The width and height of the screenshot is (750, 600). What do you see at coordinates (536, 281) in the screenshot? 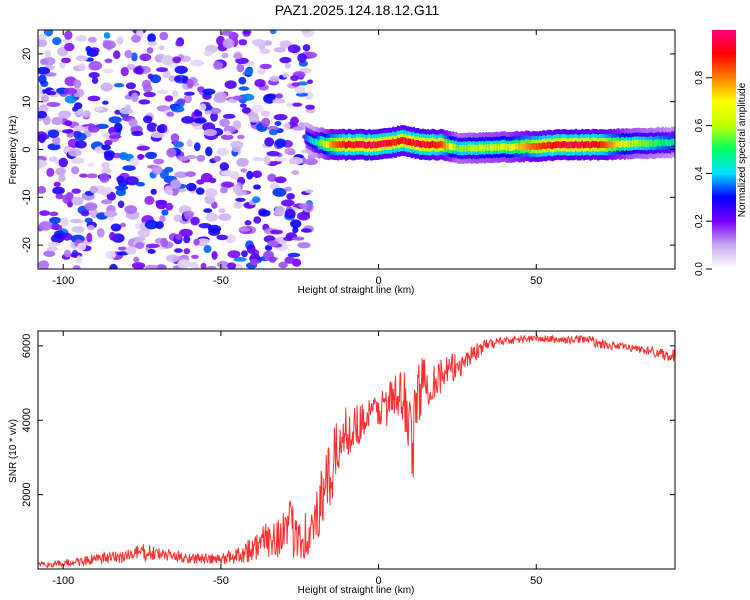
I see `spectrogram-x-tick-label: 50` at bounding box center [536, 281].